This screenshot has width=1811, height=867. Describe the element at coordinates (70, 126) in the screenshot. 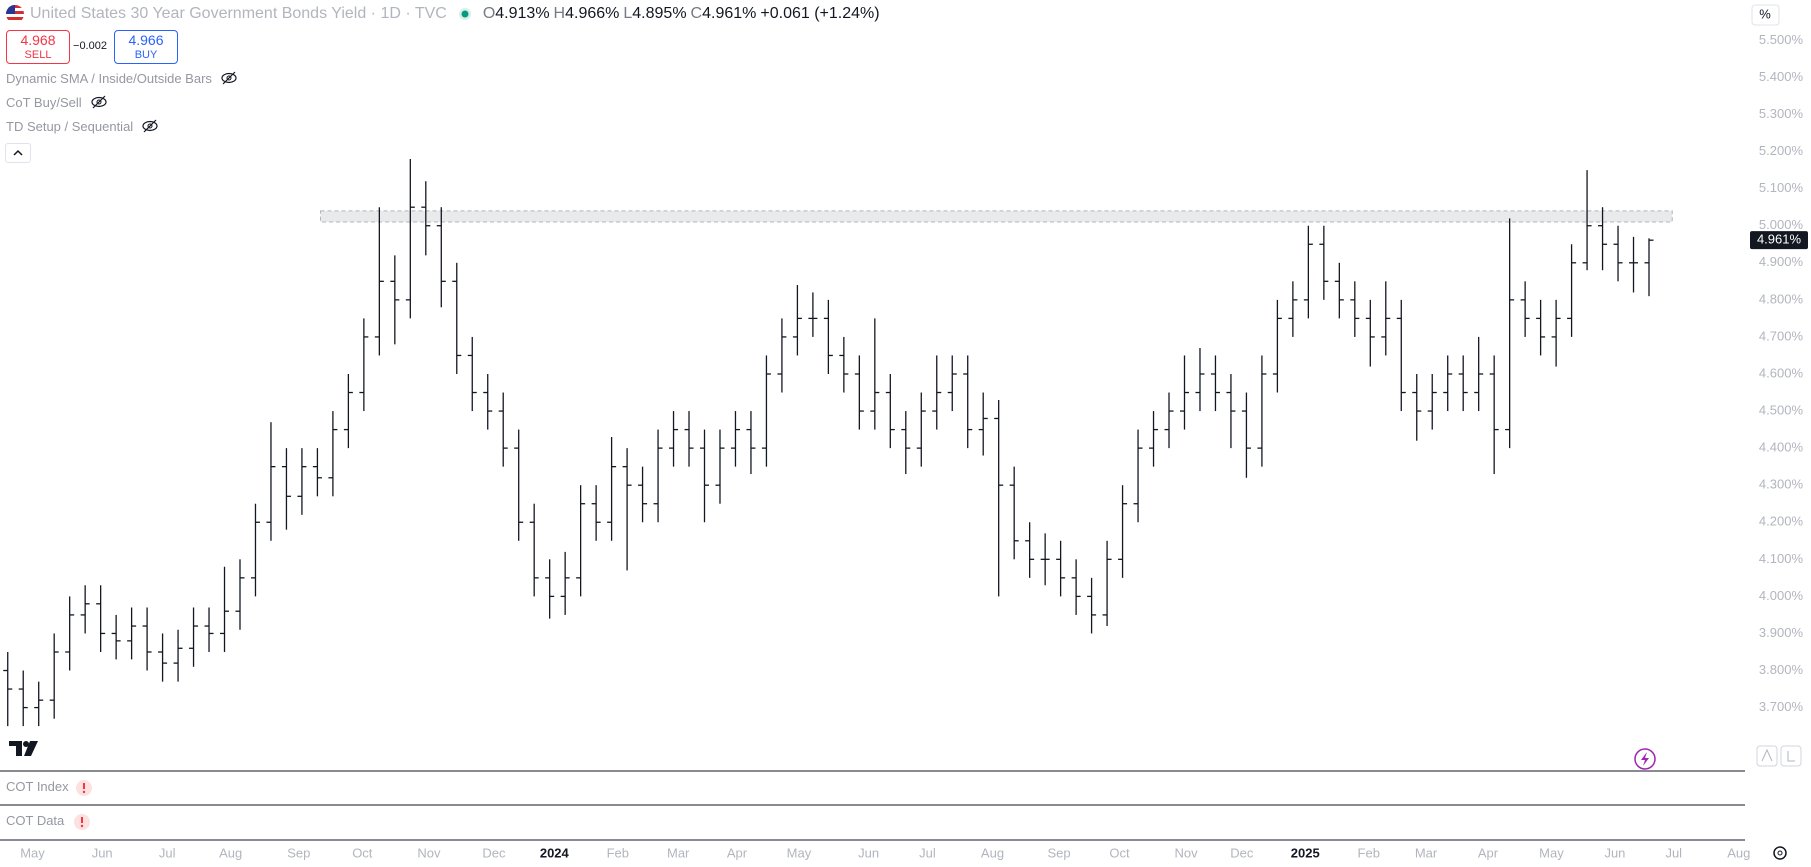

I see `indicator-name: TD Setup / Sequential` at that location.